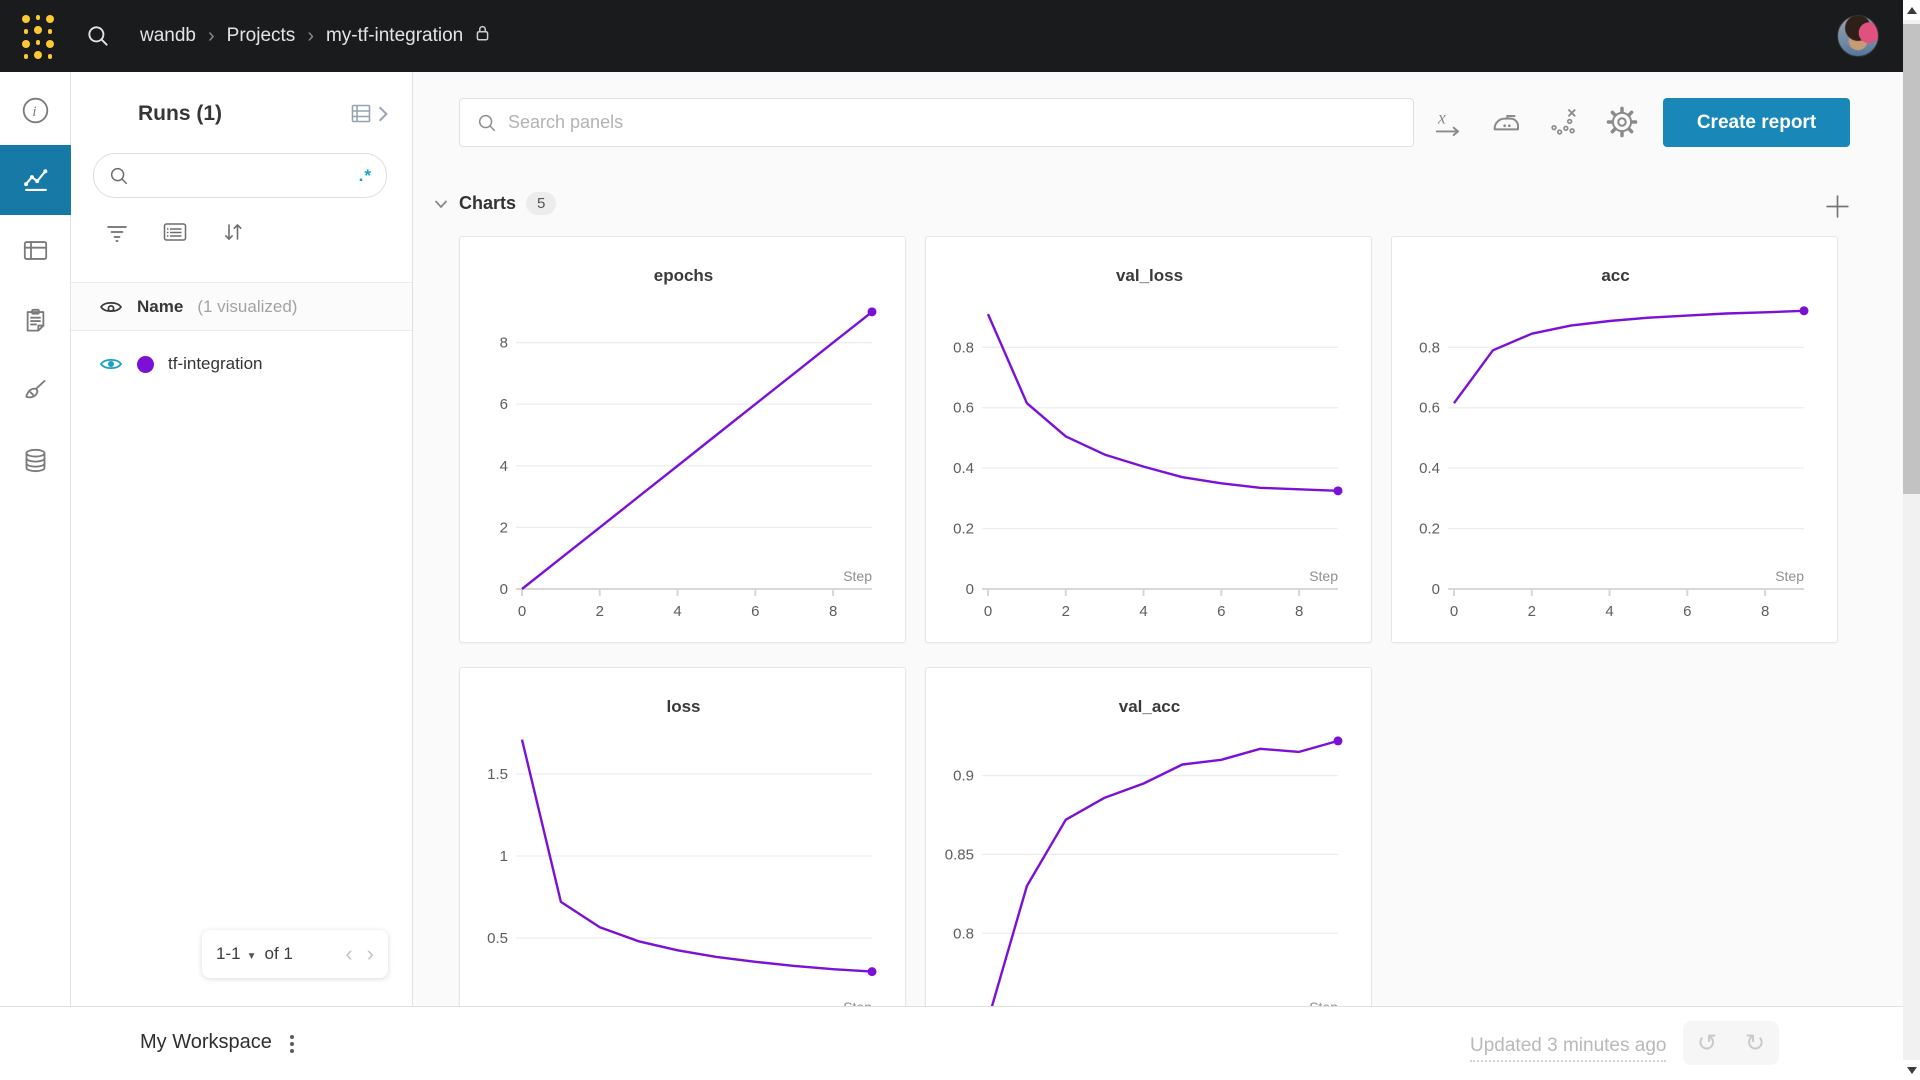 The image size is (1920, 1080). What do you see at coordinates (963, 776) in the screenshot?
I see `svg-text: 0.9` at bounding box center [963, 776].